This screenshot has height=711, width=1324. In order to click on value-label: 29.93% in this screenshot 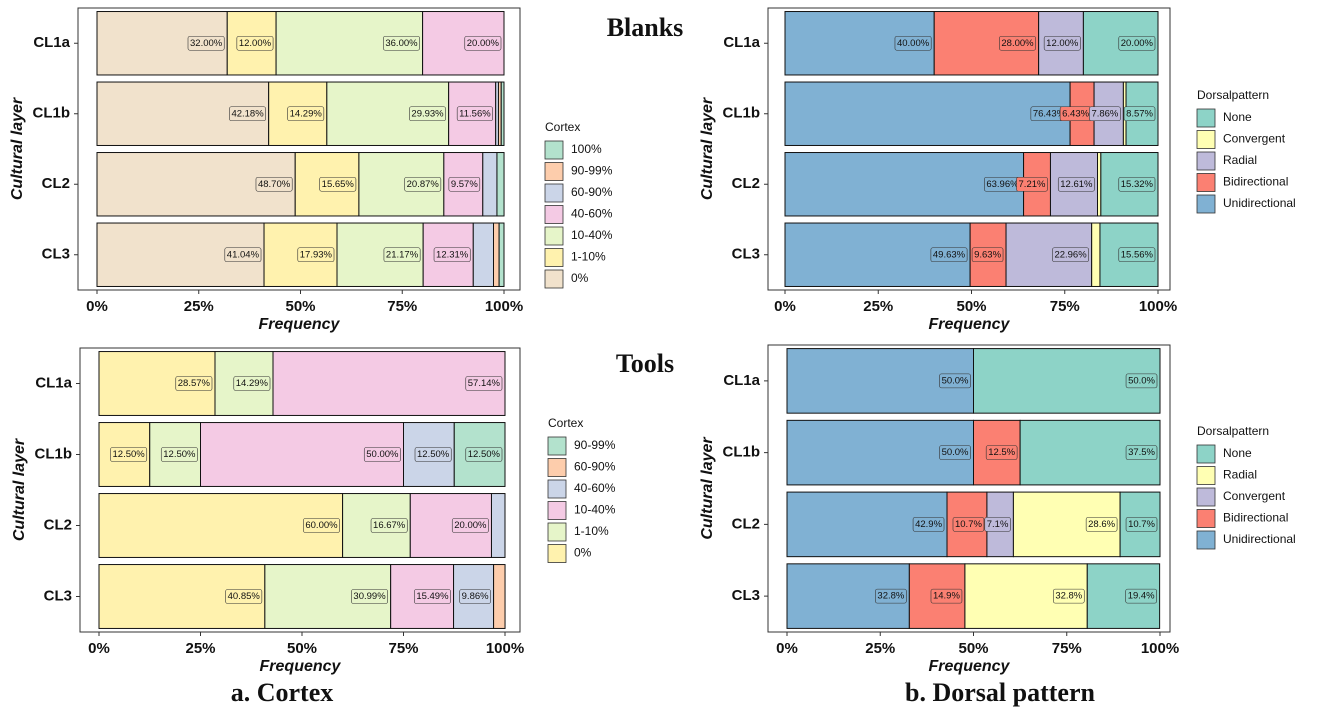, I will do `click(427, 113)`.